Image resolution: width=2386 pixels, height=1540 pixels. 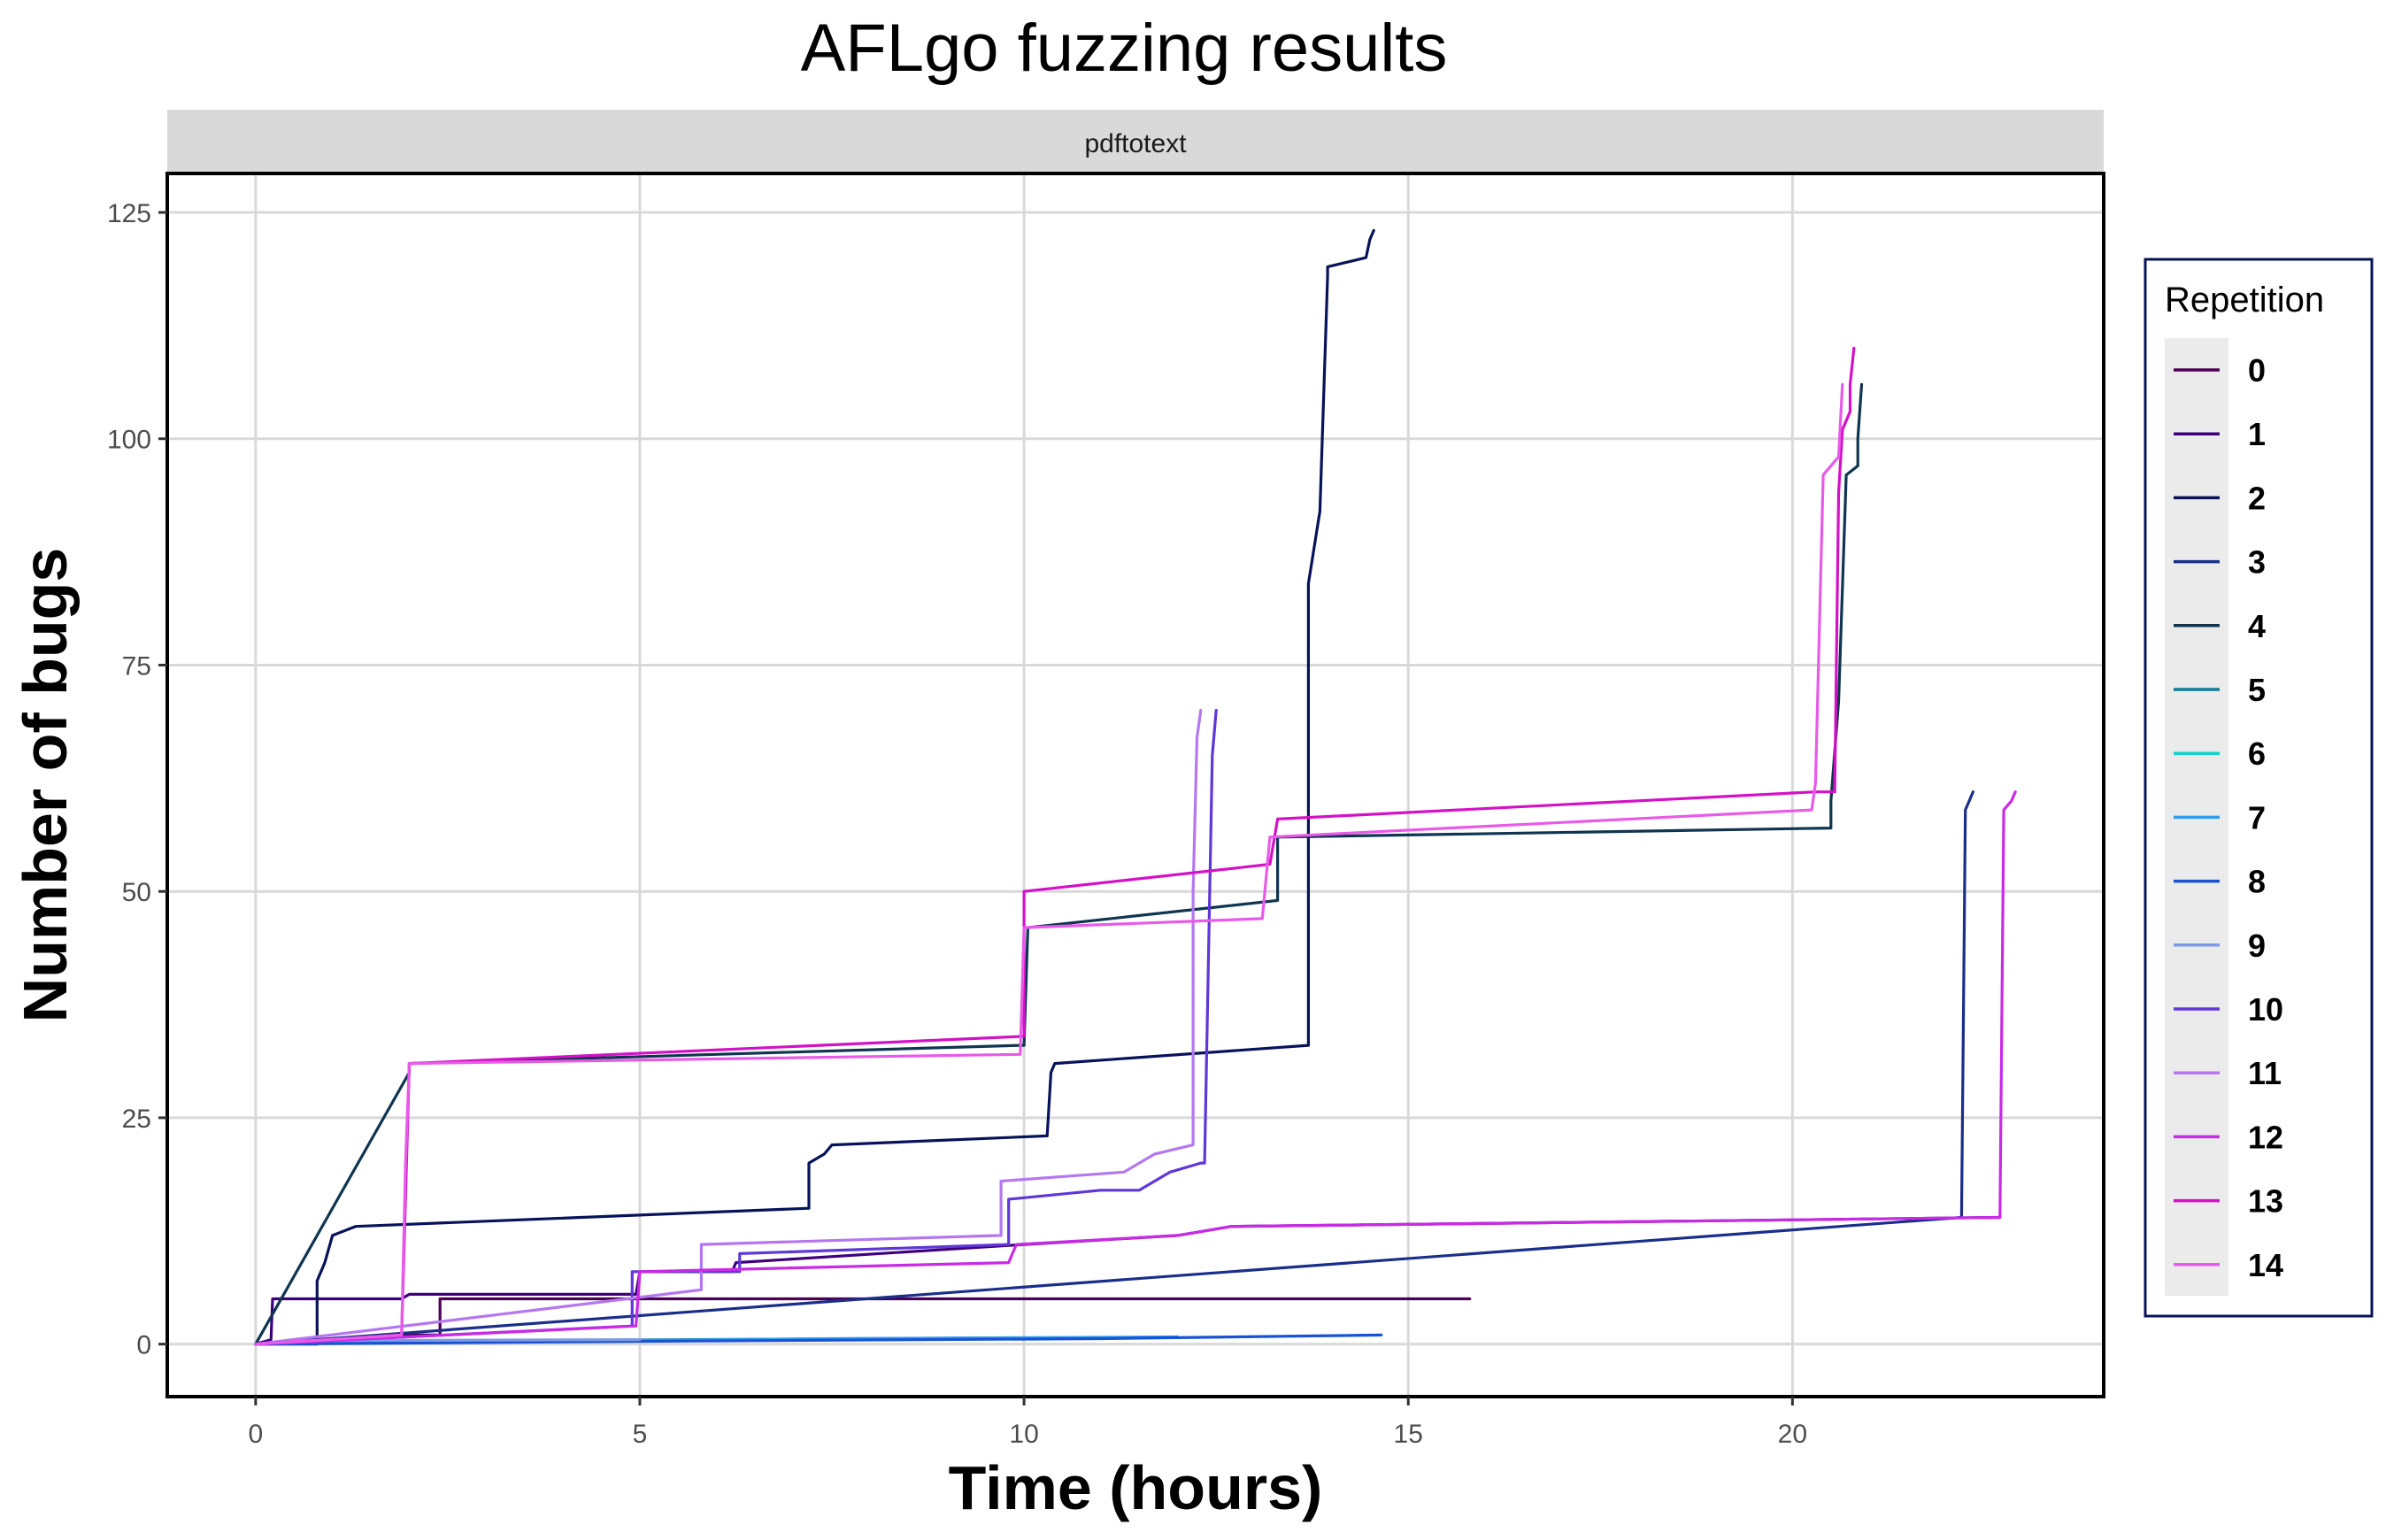 I want to click on x-tick-label: 20, so click(x=1792, y=1435).